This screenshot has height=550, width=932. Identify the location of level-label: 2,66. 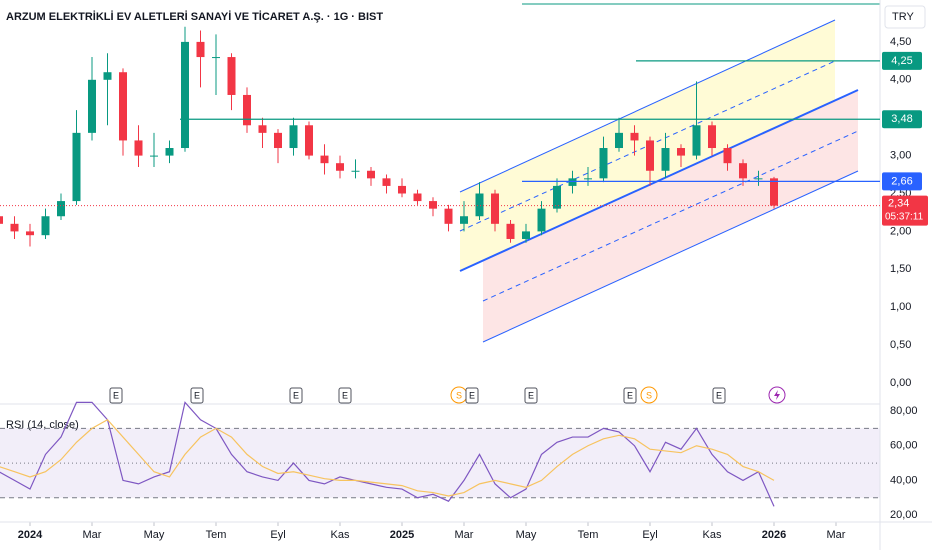
(901, 181).